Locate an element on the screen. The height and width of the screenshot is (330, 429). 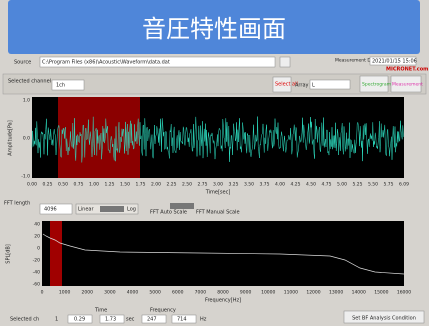
waveform-y-label: Amplitude[Pa] is located at coordinates (11, 137).